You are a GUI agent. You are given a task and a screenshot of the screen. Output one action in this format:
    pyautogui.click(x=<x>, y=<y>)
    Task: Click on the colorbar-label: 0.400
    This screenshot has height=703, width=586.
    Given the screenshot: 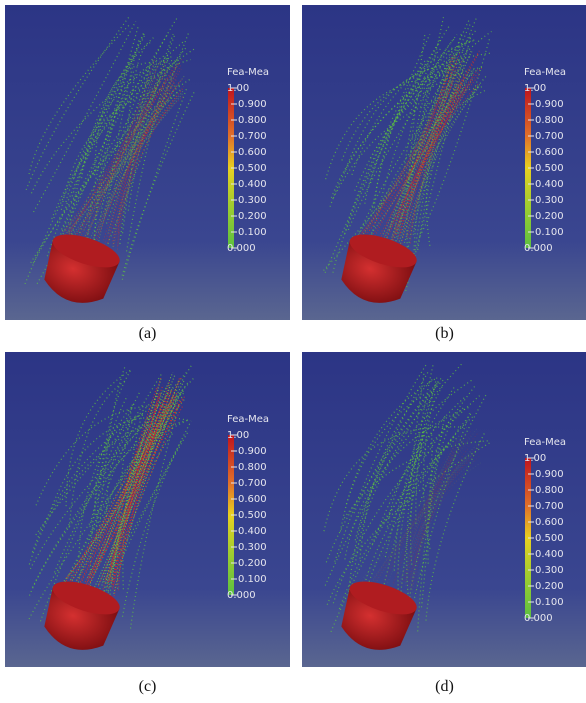 What is the action you would take?
    pyautogui.click(x=252, y=531)
    